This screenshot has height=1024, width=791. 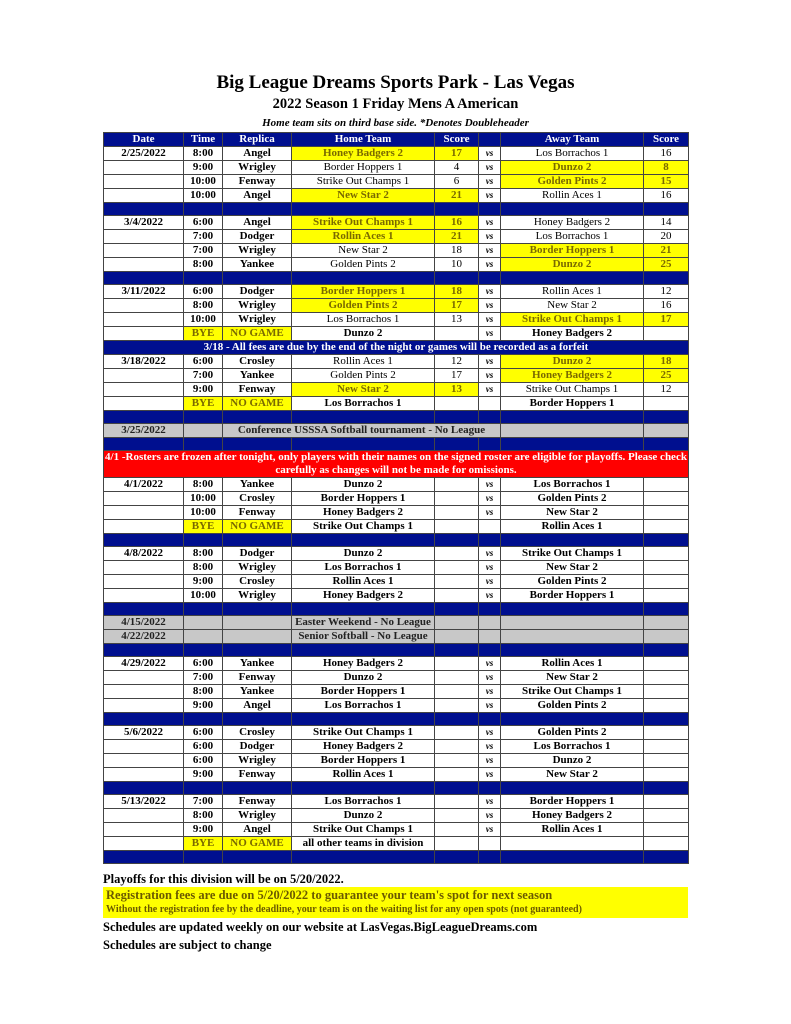 I want to click on game-row: 9:00 Fenway Rollin Aces 1 vs New Star 2, so click(x=396, y=774).